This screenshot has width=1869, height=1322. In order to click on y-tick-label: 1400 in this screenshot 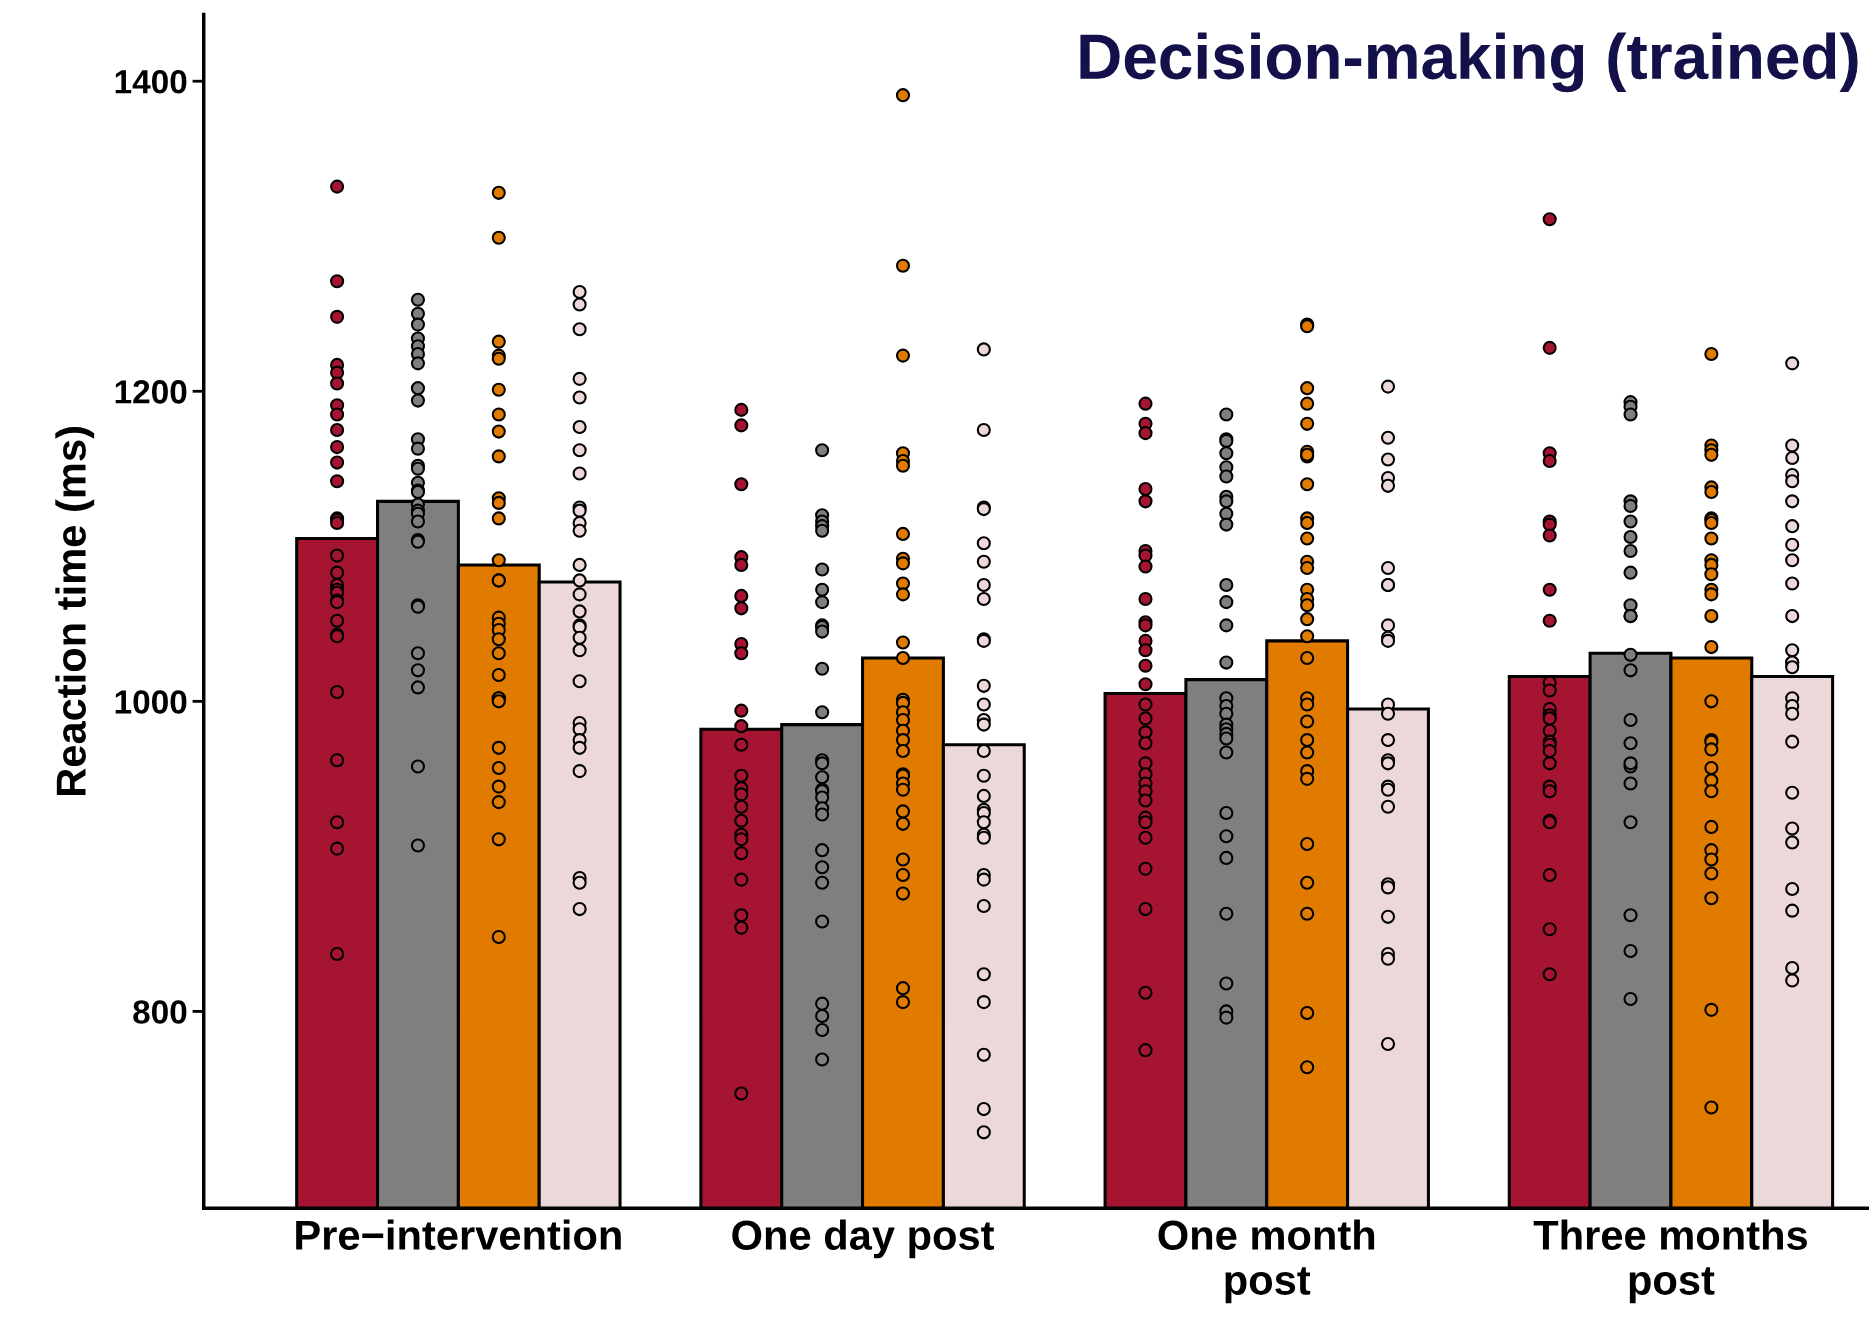, I will do `click(151, 82)`.